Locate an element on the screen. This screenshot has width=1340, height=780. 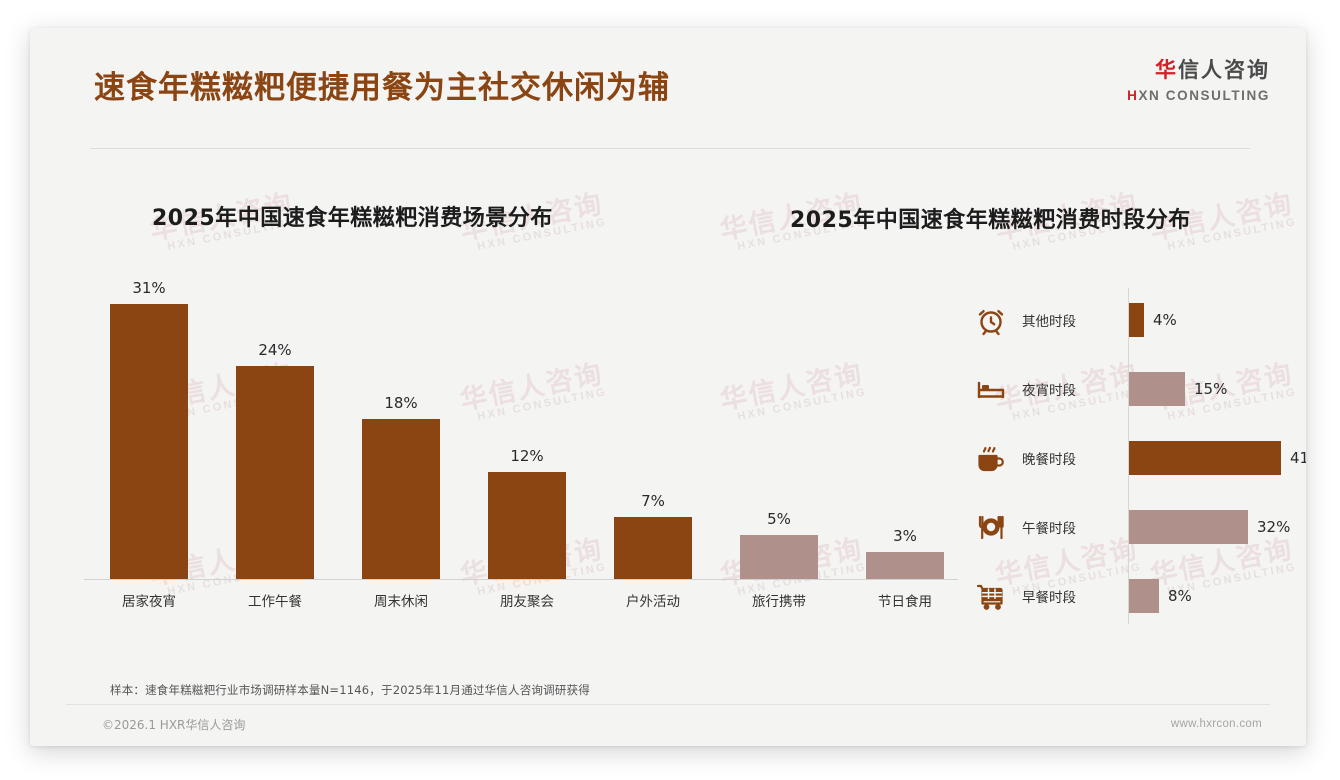
column-value-label: 24% is located at coordinates (275, 350).